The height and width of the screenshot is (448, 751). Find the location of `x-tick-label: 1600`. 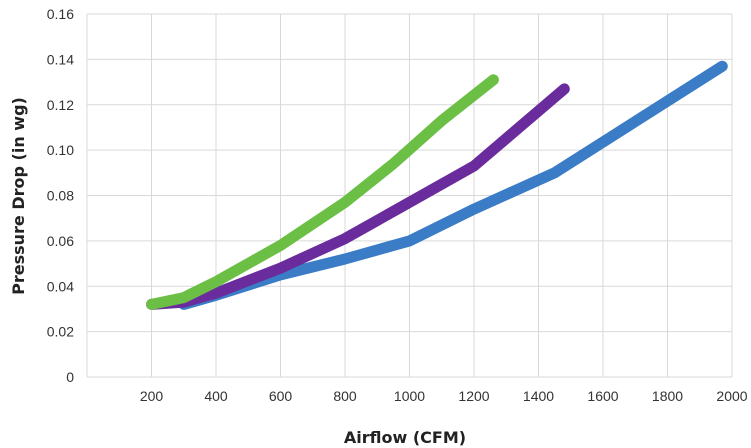

x-tick-label: 1600 is located at coordinates (602, 396).